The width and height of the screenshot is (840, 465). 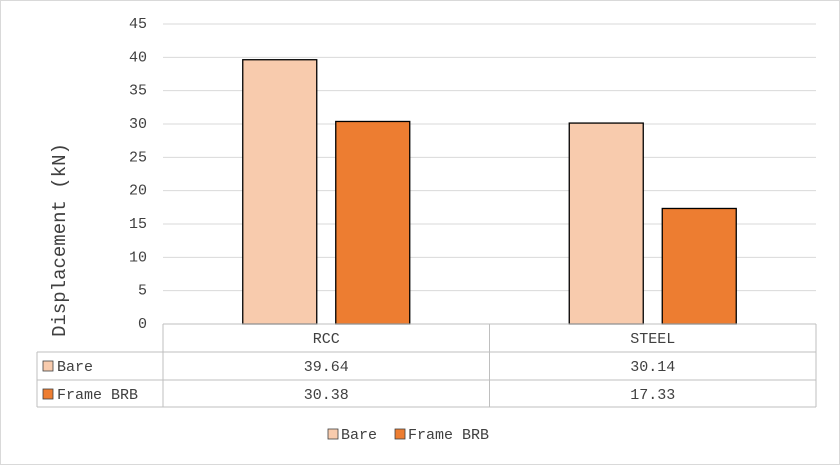 What do you see at coordinates (97, 395) in the screenshot?
I see `table-row-label: Frame BRB` at bounding box center [97, 395].